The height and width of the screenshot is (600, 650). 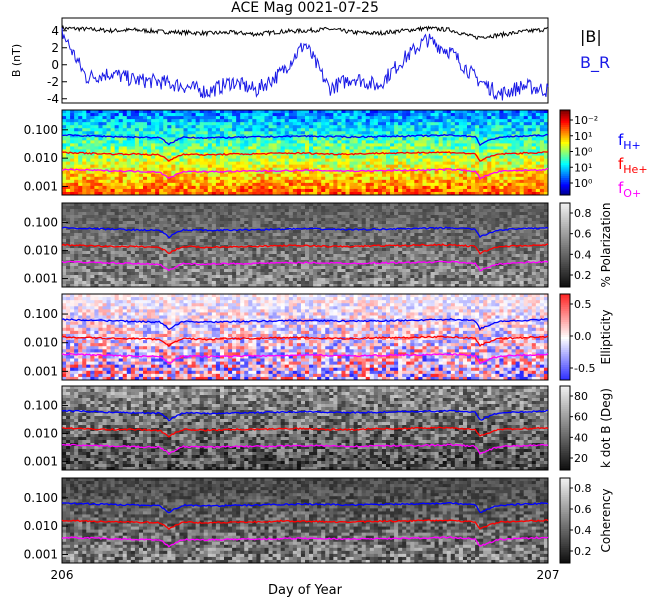 I want to click on colorbar-tick-label: 60, so click(x=581, y=417).